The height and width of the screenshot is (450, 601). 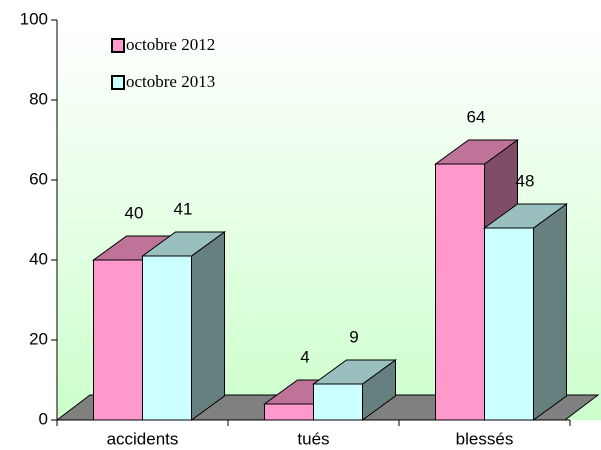 What do you see at coordinates (38, 258) in the screenshot?
I see `y-tick-label: 40` at bounding box center [38, 258].